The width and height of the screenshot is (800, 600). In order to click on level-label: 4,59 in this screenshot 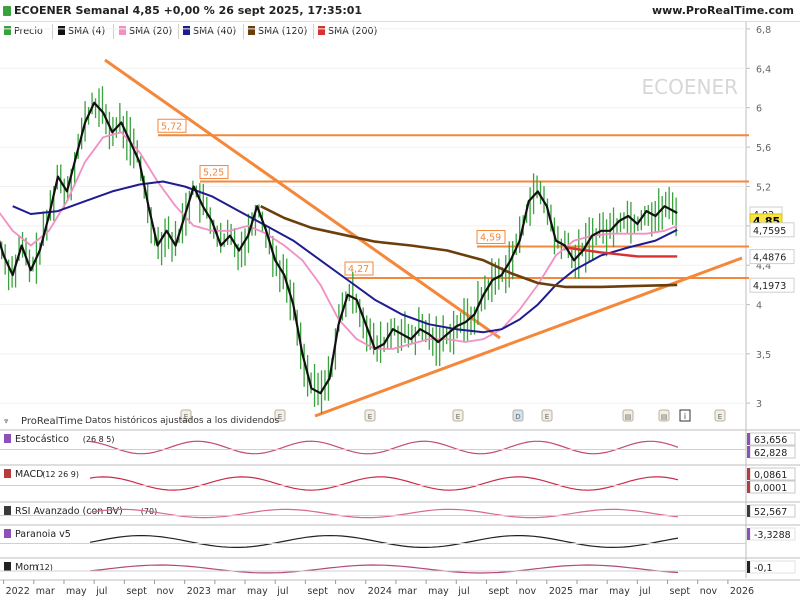, I will do `click(490, 238)`.